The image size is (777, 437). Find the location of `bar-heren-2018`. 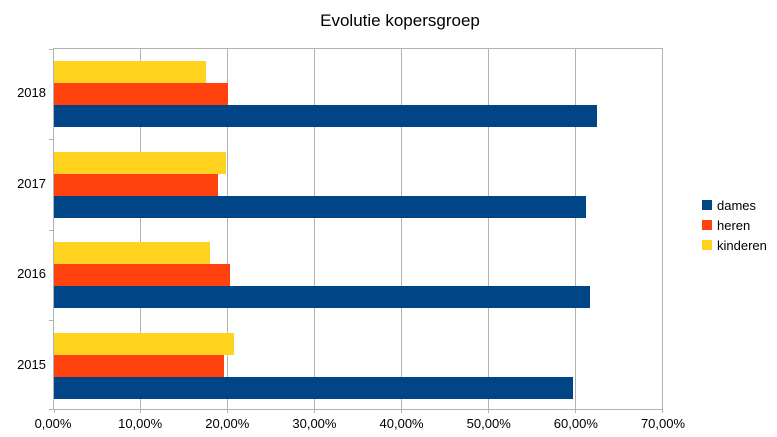

bar-heren-2018 is located at coordinates (141, 94).